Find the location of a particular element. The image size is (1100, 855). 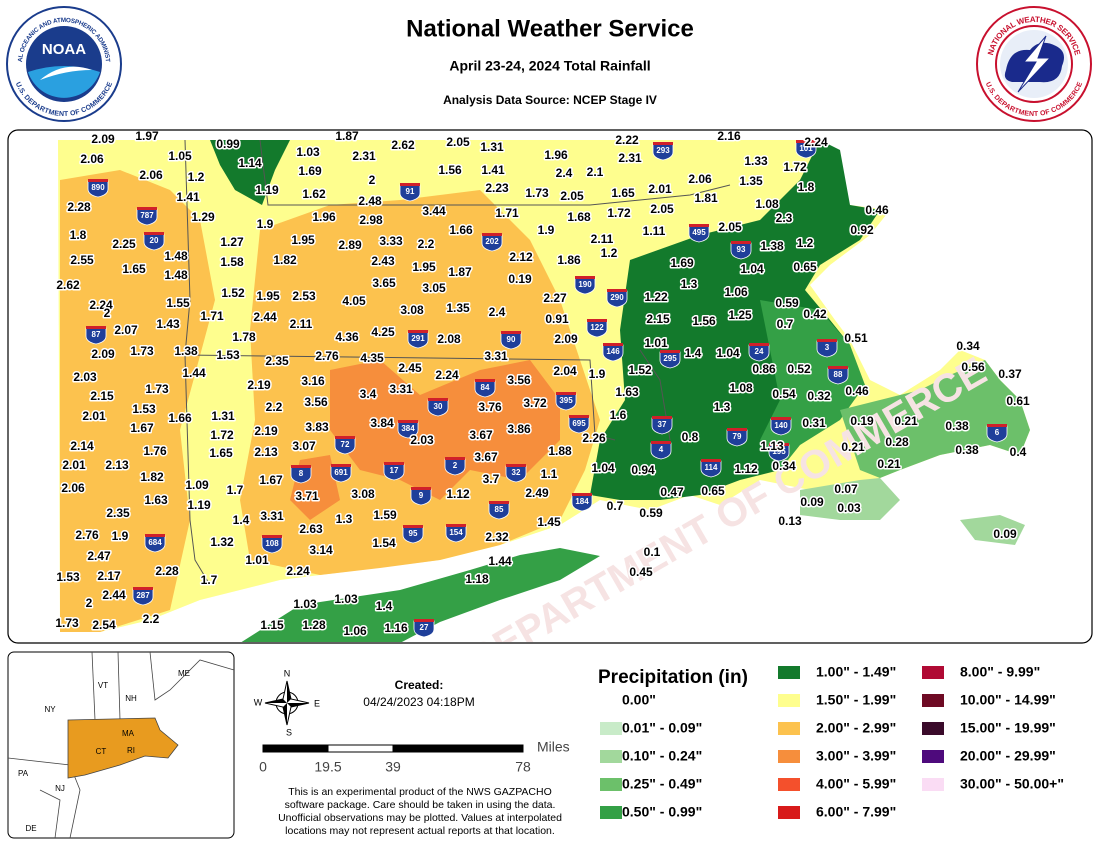

rainfall-label: 1.67 is located at coordinates (142, 428).